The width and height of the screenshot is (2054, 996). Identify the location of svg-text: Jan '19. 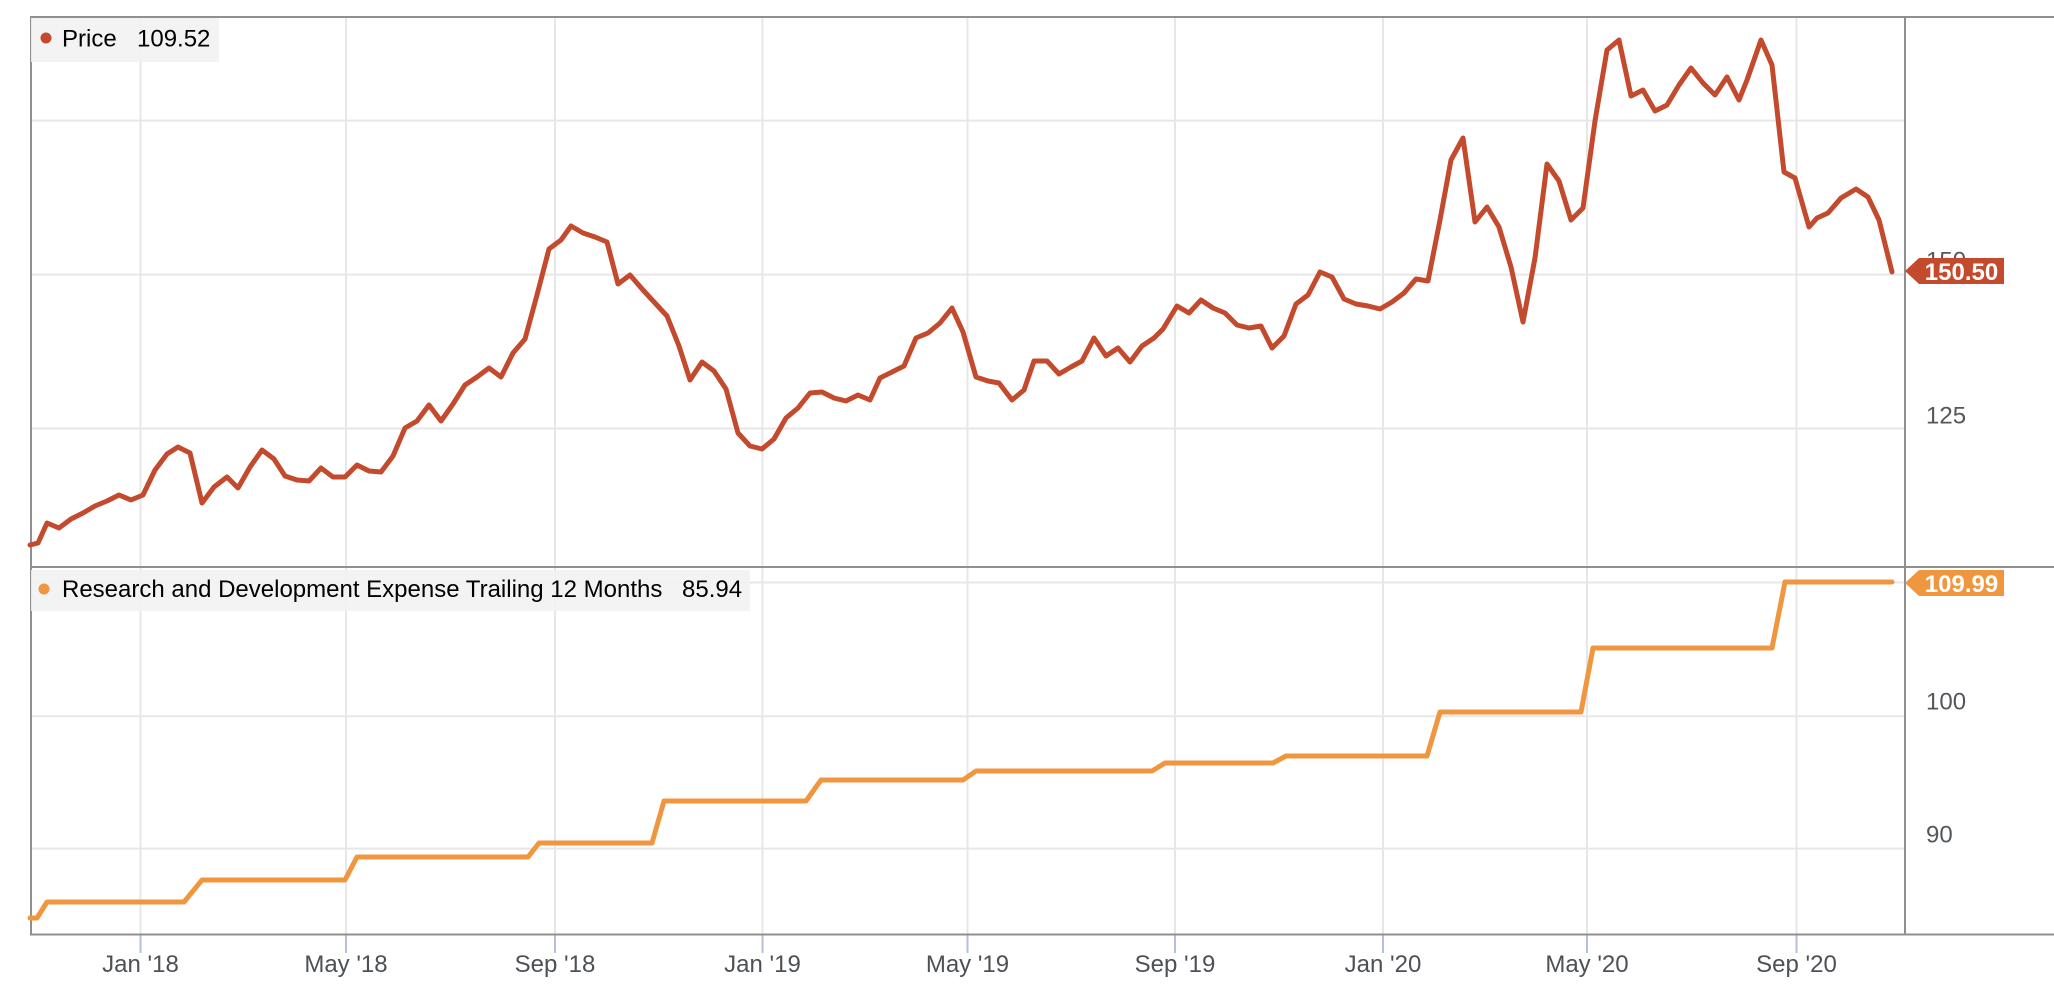
(762, 964).